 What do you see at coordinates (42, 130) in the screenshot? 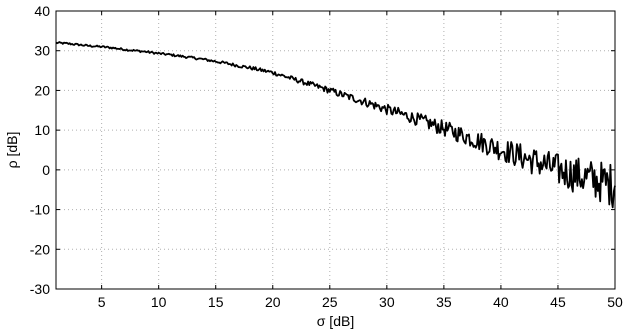
I see `y-tick-label: 10` at bounding box center [42, 130].